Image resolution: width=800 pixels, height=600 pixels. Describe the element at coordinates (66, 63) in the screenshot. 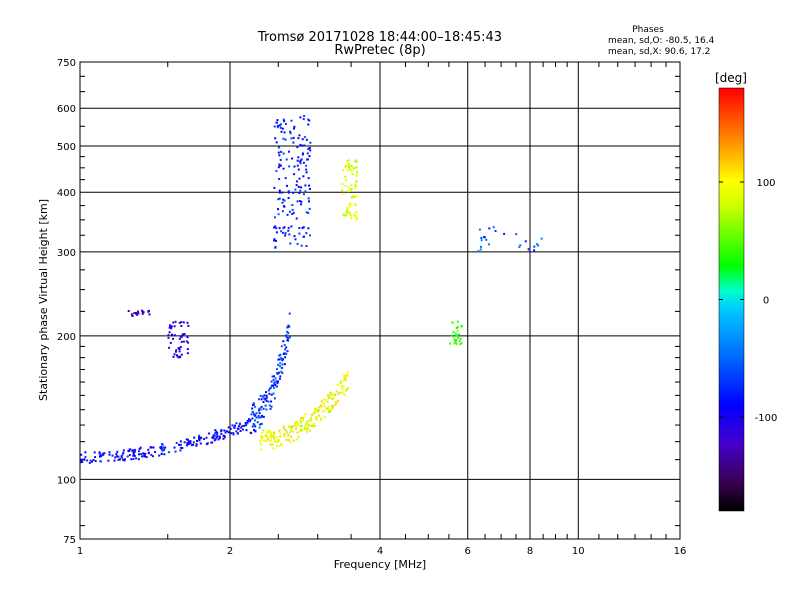

I see `y-tick-label: 750` at that location.